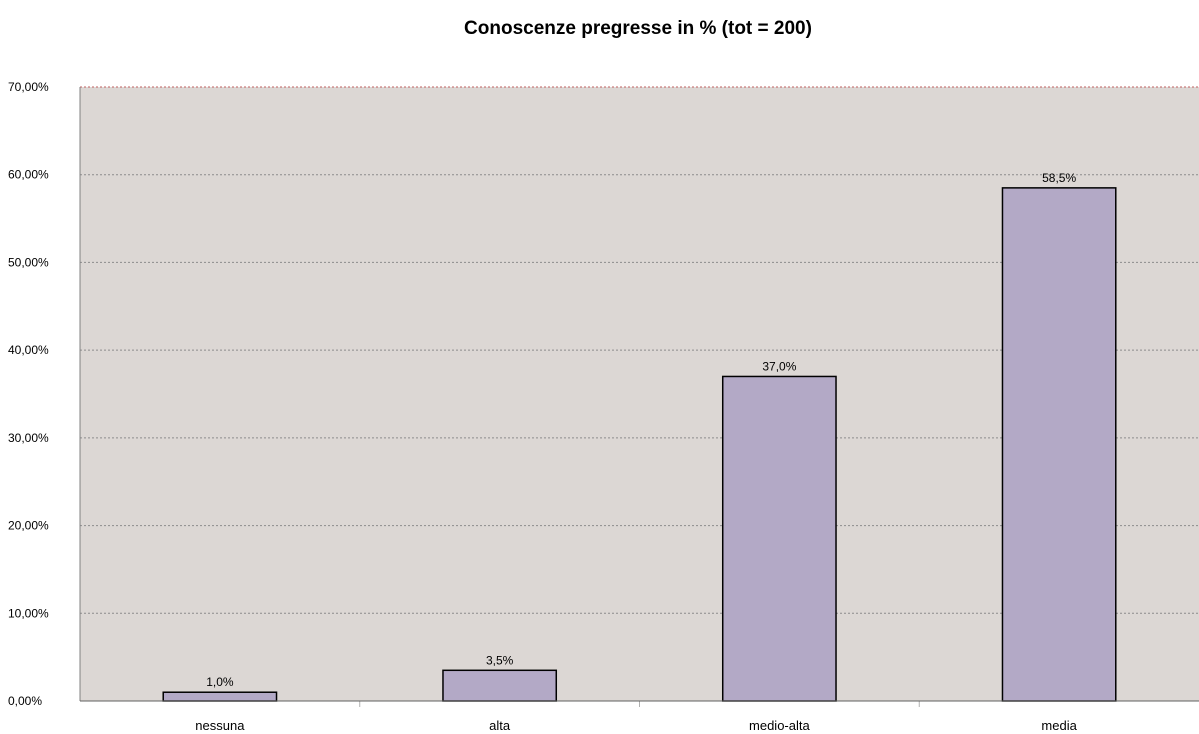  Describe the element at coordinates (638, 28) in the screenshot. I see `chart-title: Conoscenze pregresse in % (tot = 200)` at that location.